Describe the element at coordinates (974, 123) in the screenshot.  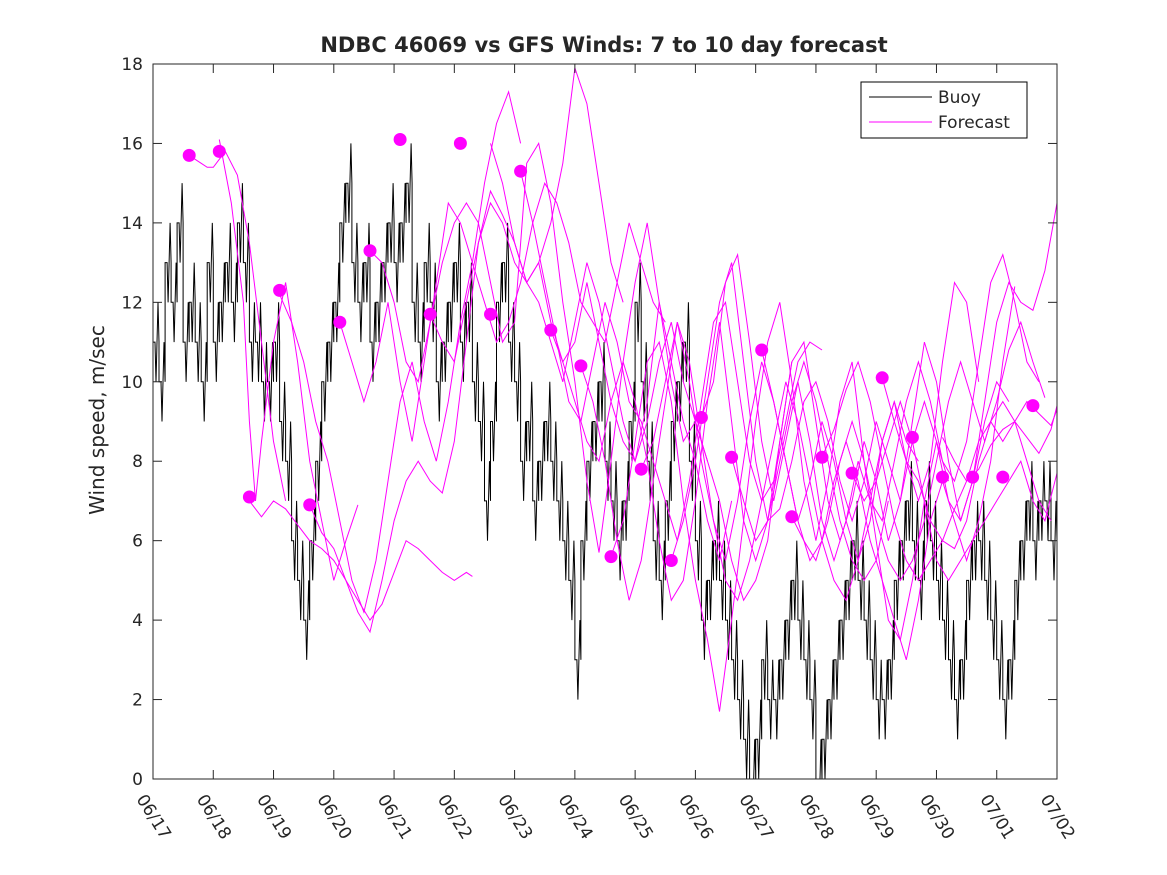
I see `legend-label-forecast: Forecast` at that location.